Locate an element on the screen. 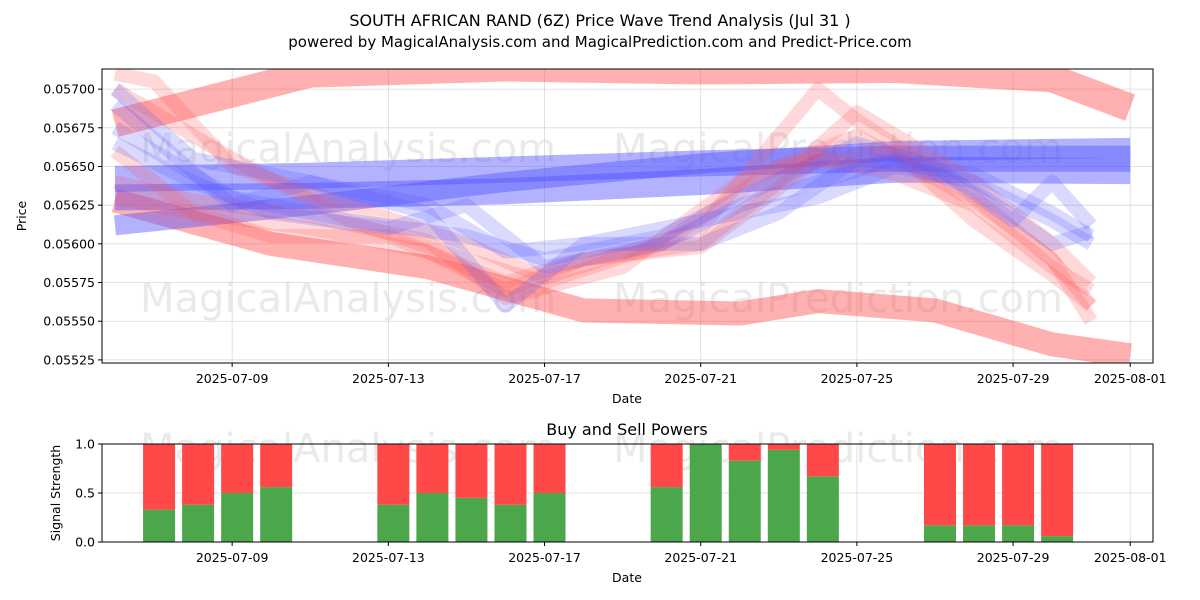 The image size is (1200, 600). signal-x-tick-label: 2025-07-13 is located at coordinates (388, 557).